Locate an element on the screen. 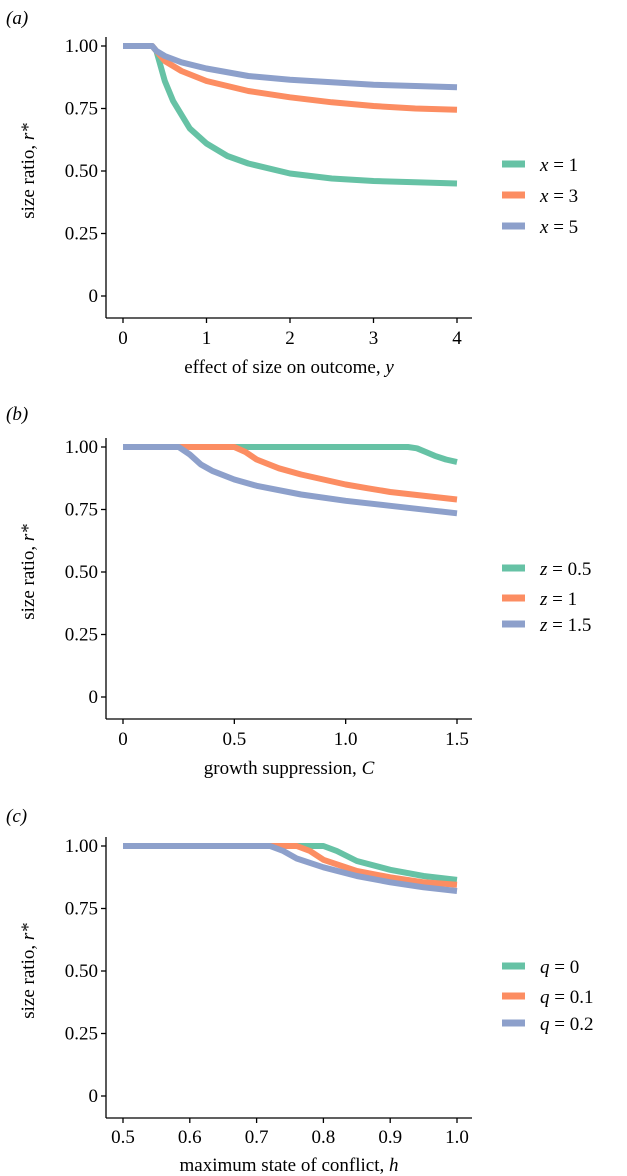  legend-entry: q = 0 is located at coordinates (559, 967).